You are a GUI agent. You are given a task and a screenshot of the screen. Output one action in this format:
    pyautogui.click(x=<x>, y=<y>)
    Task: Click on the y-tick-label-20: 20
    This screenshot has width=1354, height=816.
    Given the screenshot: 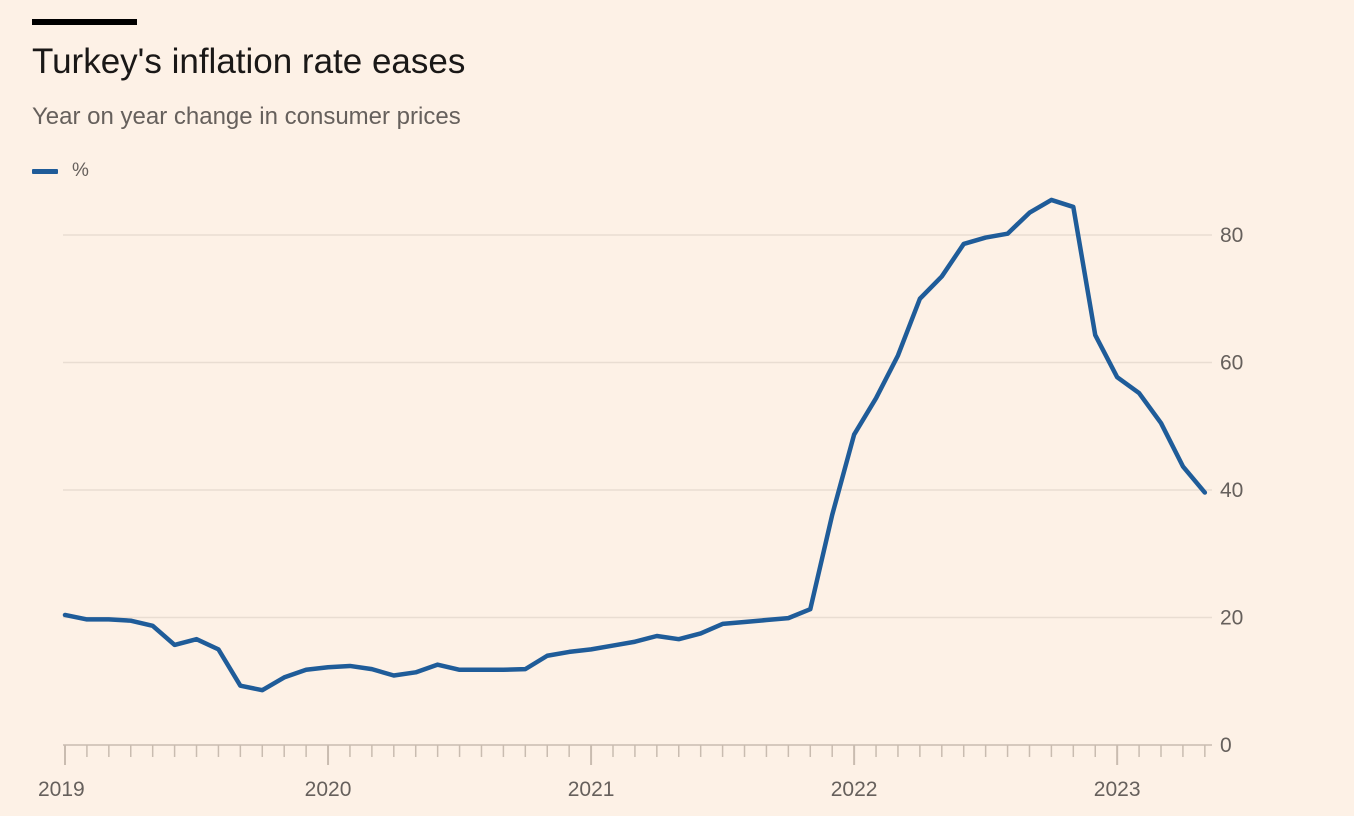 What is the action you would take?
    pyautogui.click(x=1231, y=618)
    